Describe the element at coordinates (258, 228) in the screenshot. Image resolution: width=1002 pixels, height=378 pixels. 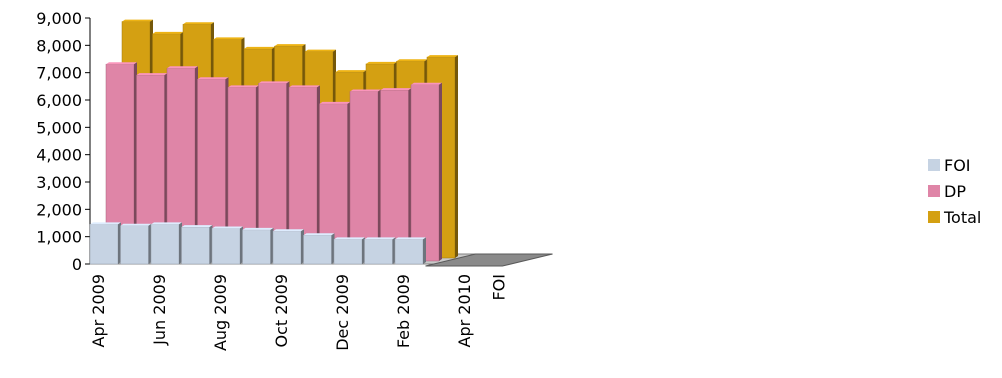
I see `bar-foi-6-top` at that location.